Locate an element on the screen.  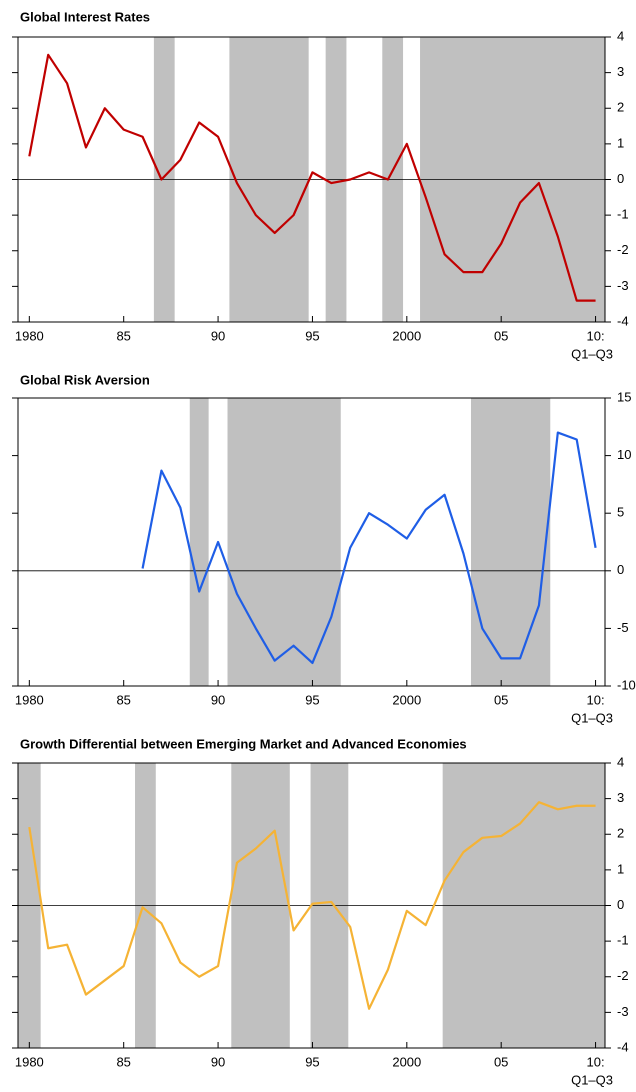
y-tick-label: 10 is located at coordinates (624, 454).